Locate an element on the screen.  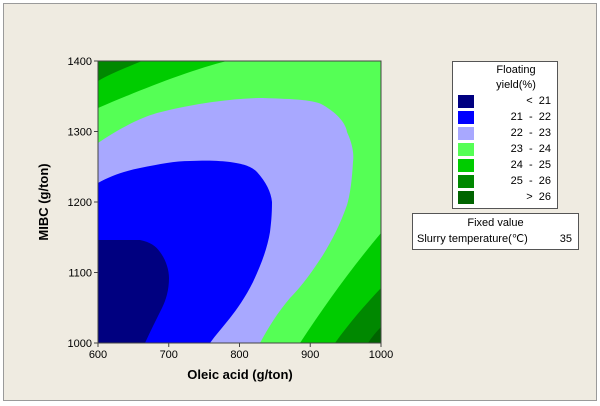
x-tick-label: 600 is located at coordinates (98, 355).